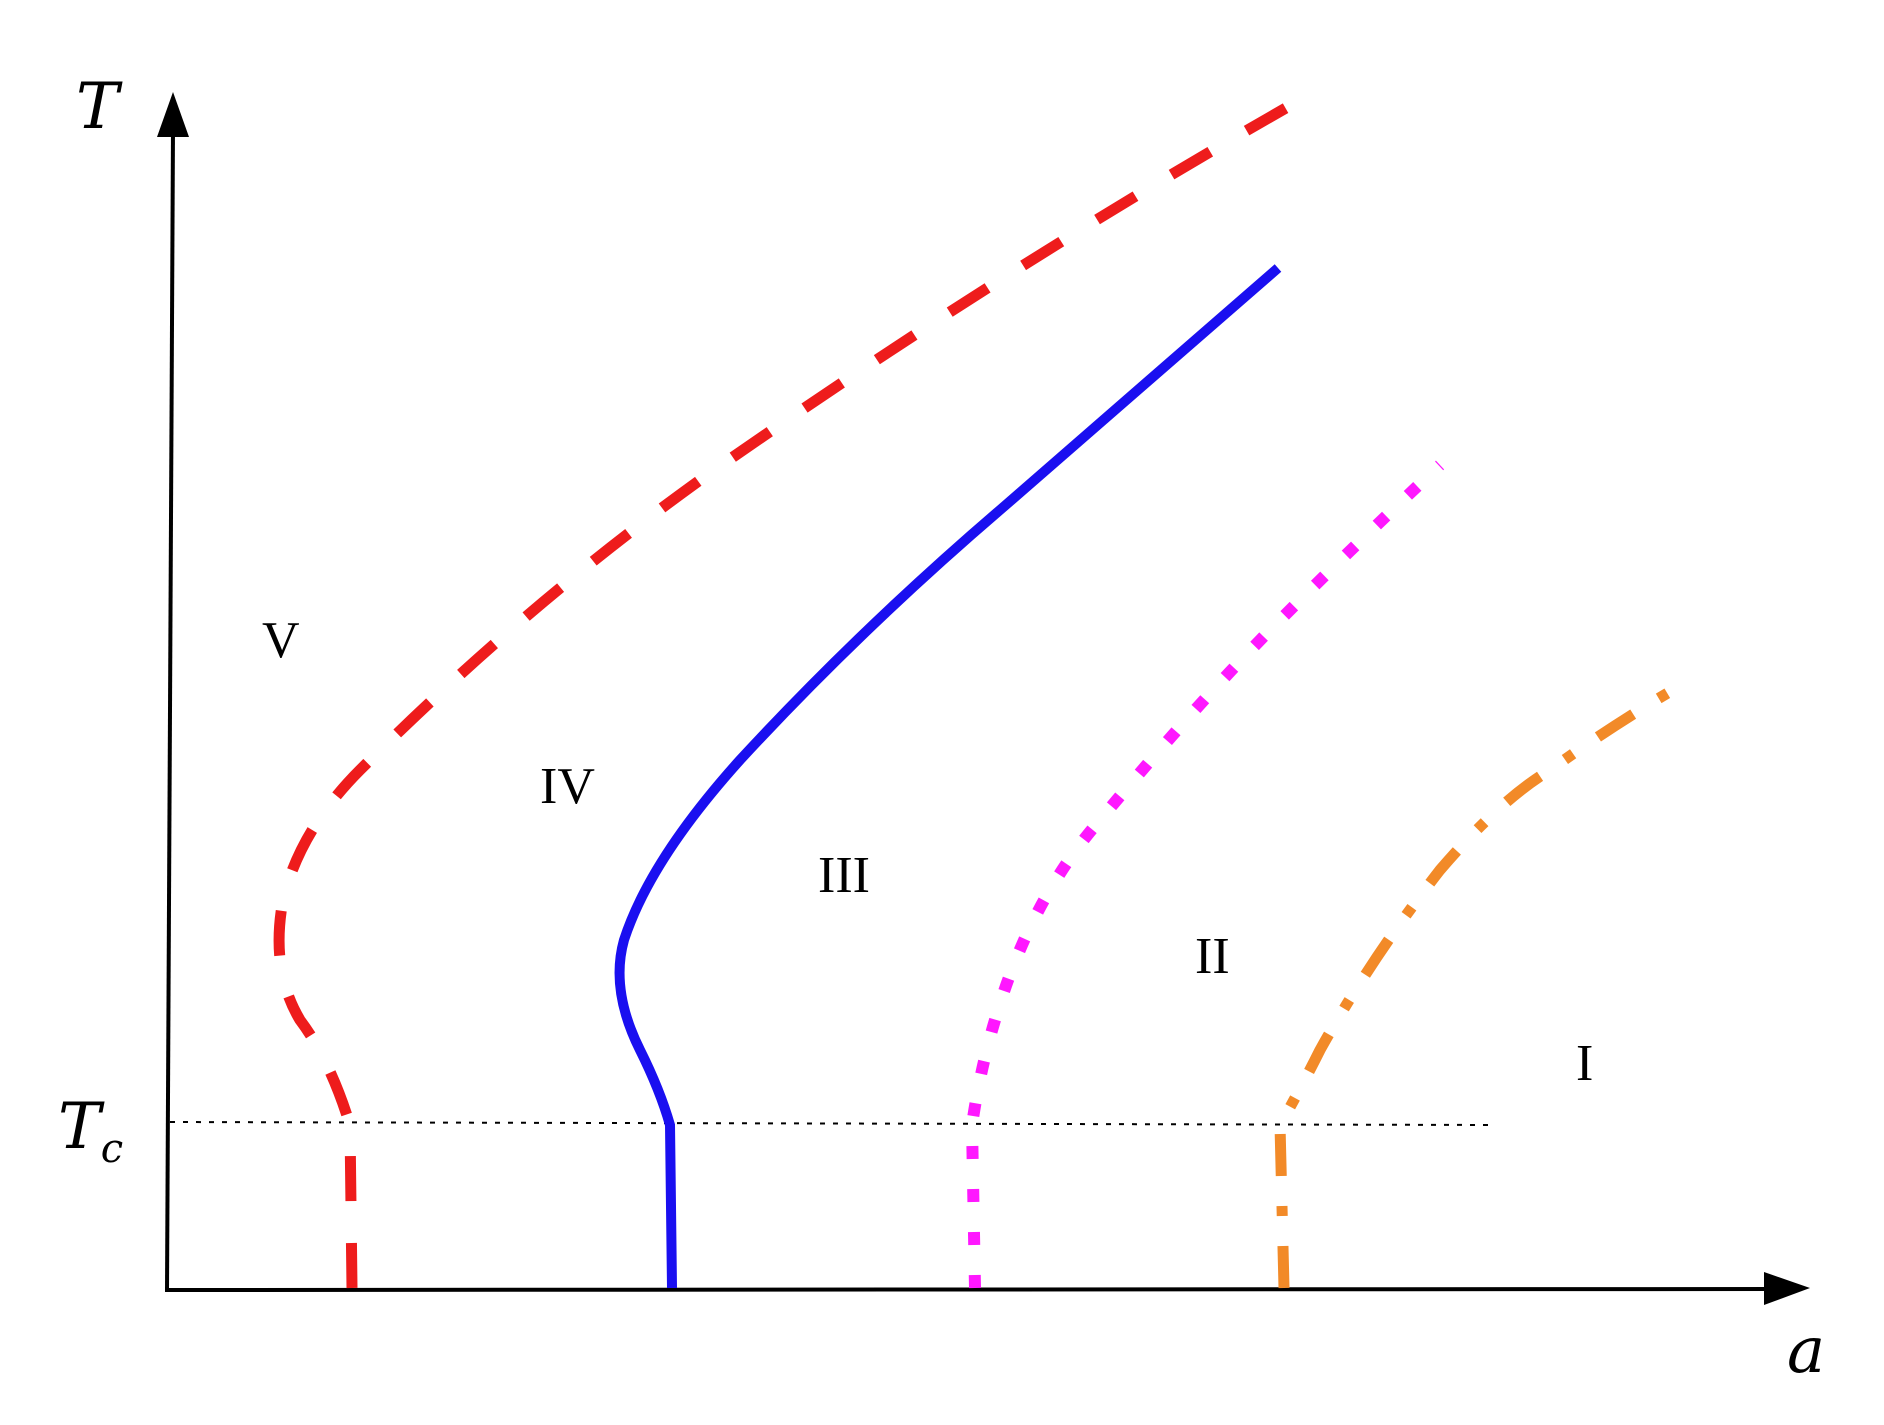 The width and height of the screenshot is (1884, 1425). Describe the element at coordinates (281, 640) in the screenshot. I see `region-label-v: V` at that location.